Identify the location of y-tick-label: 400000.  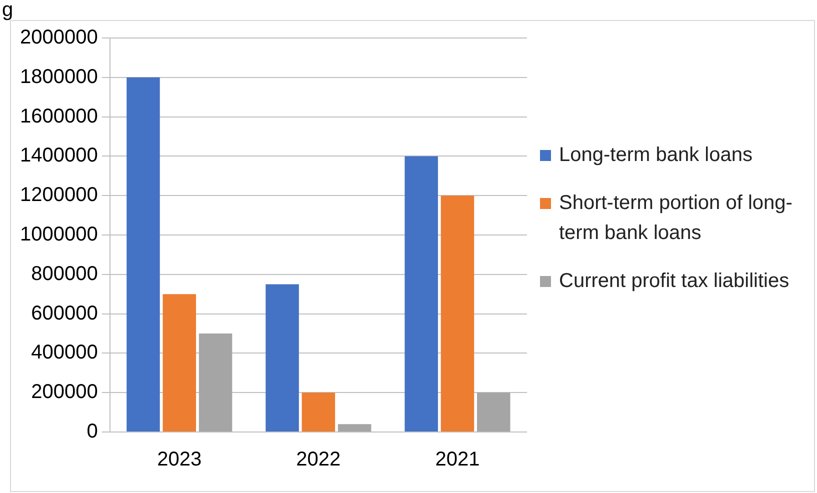
(64, 353).